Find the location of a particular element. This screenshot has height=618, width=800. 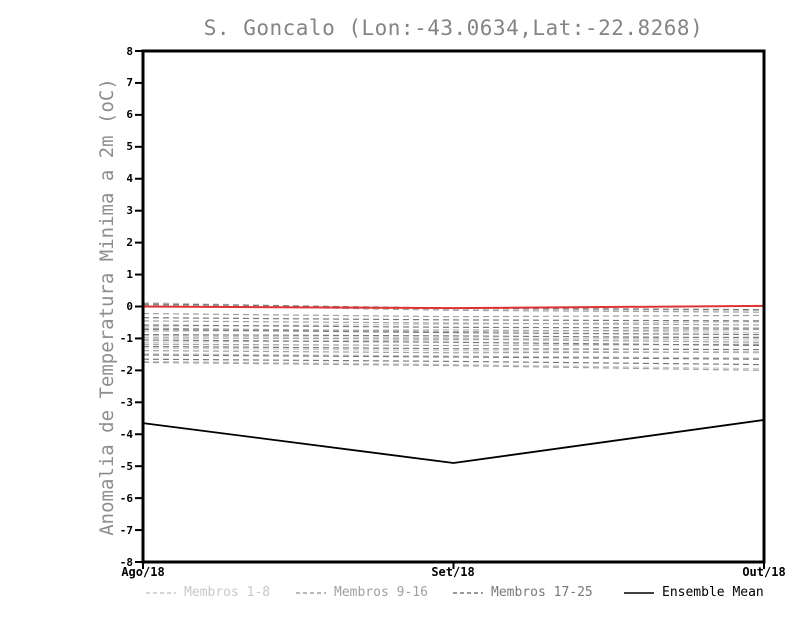

legend-label: Membros 17-25 is located at coordinates (542, 592).